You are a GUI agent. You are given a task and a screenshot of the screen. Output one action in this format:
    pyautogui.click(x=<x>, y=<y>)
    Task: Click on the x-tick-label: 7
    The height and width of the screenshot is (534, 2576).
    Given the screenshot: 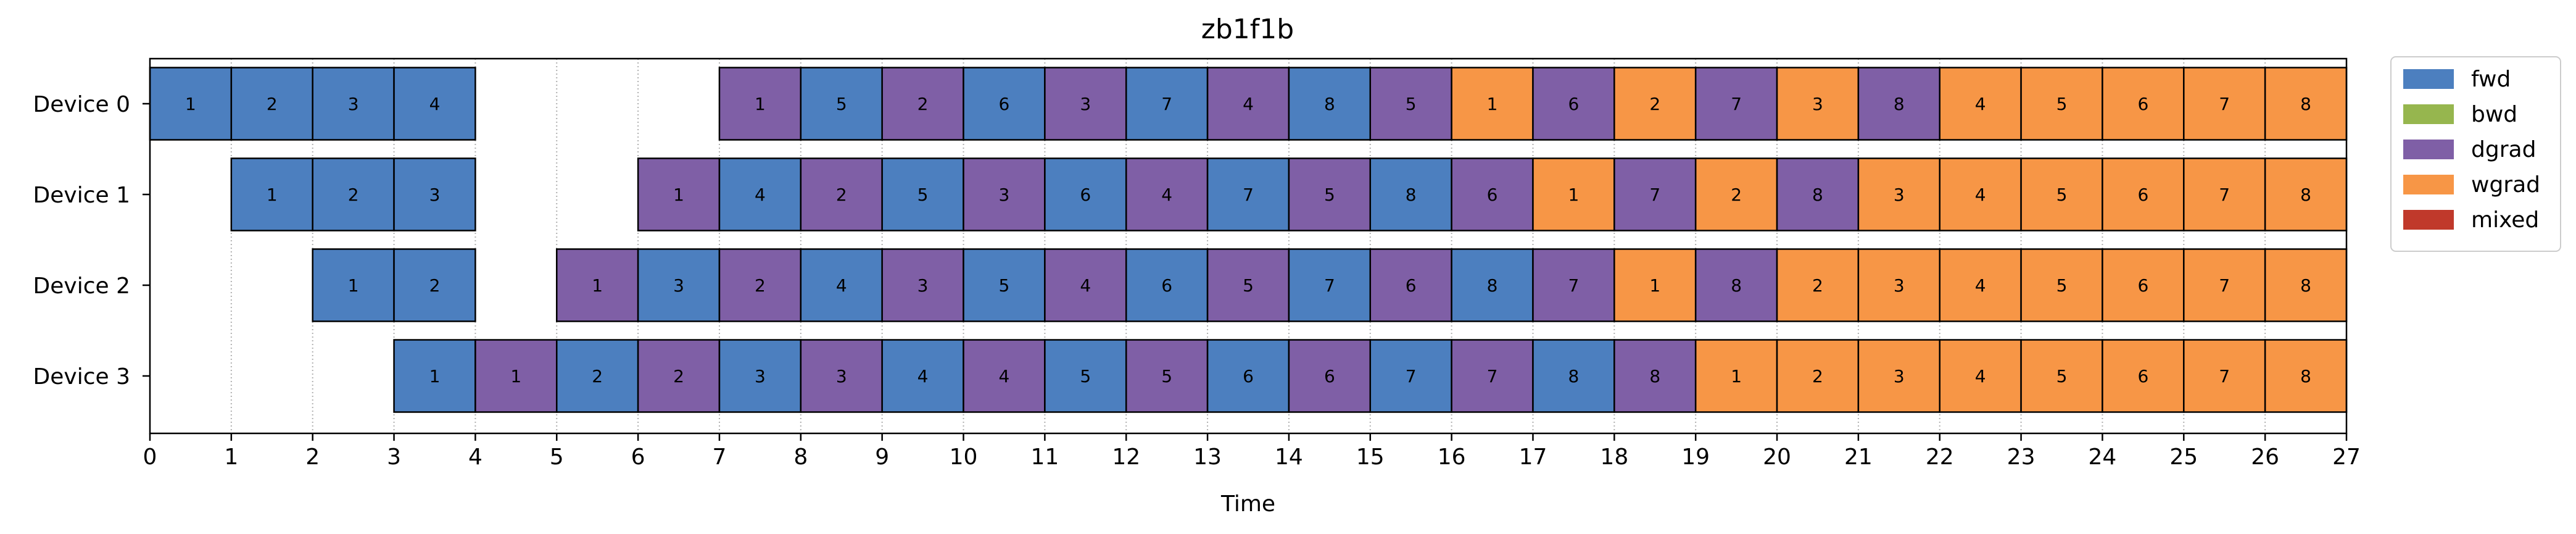 What is the action you would take?
    pyautogui.click(x=720, y=457)
    